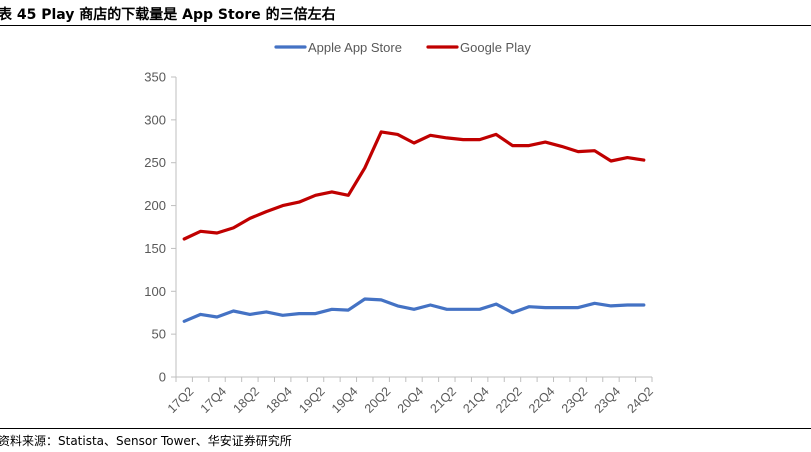 Image resolution: width=811 pixels, height=452 pixels. Describe the element at coordinates (162, 377) in the screenshot. I see `y-tick-label: 0` at that location.